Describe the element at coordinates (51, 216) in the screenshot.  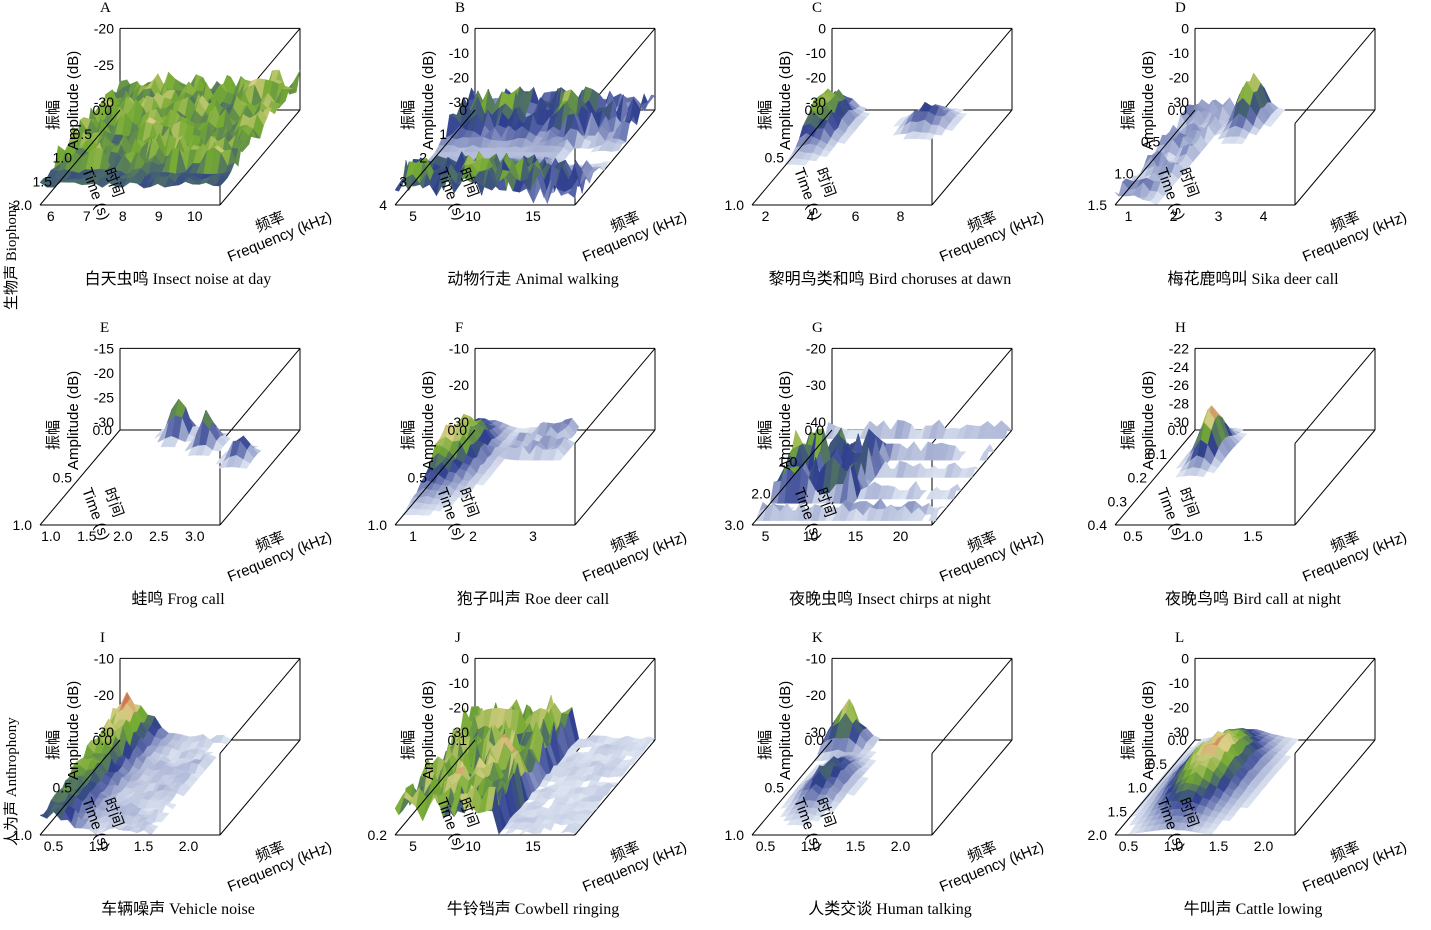
I see `f-tick-label: 6` at that location.